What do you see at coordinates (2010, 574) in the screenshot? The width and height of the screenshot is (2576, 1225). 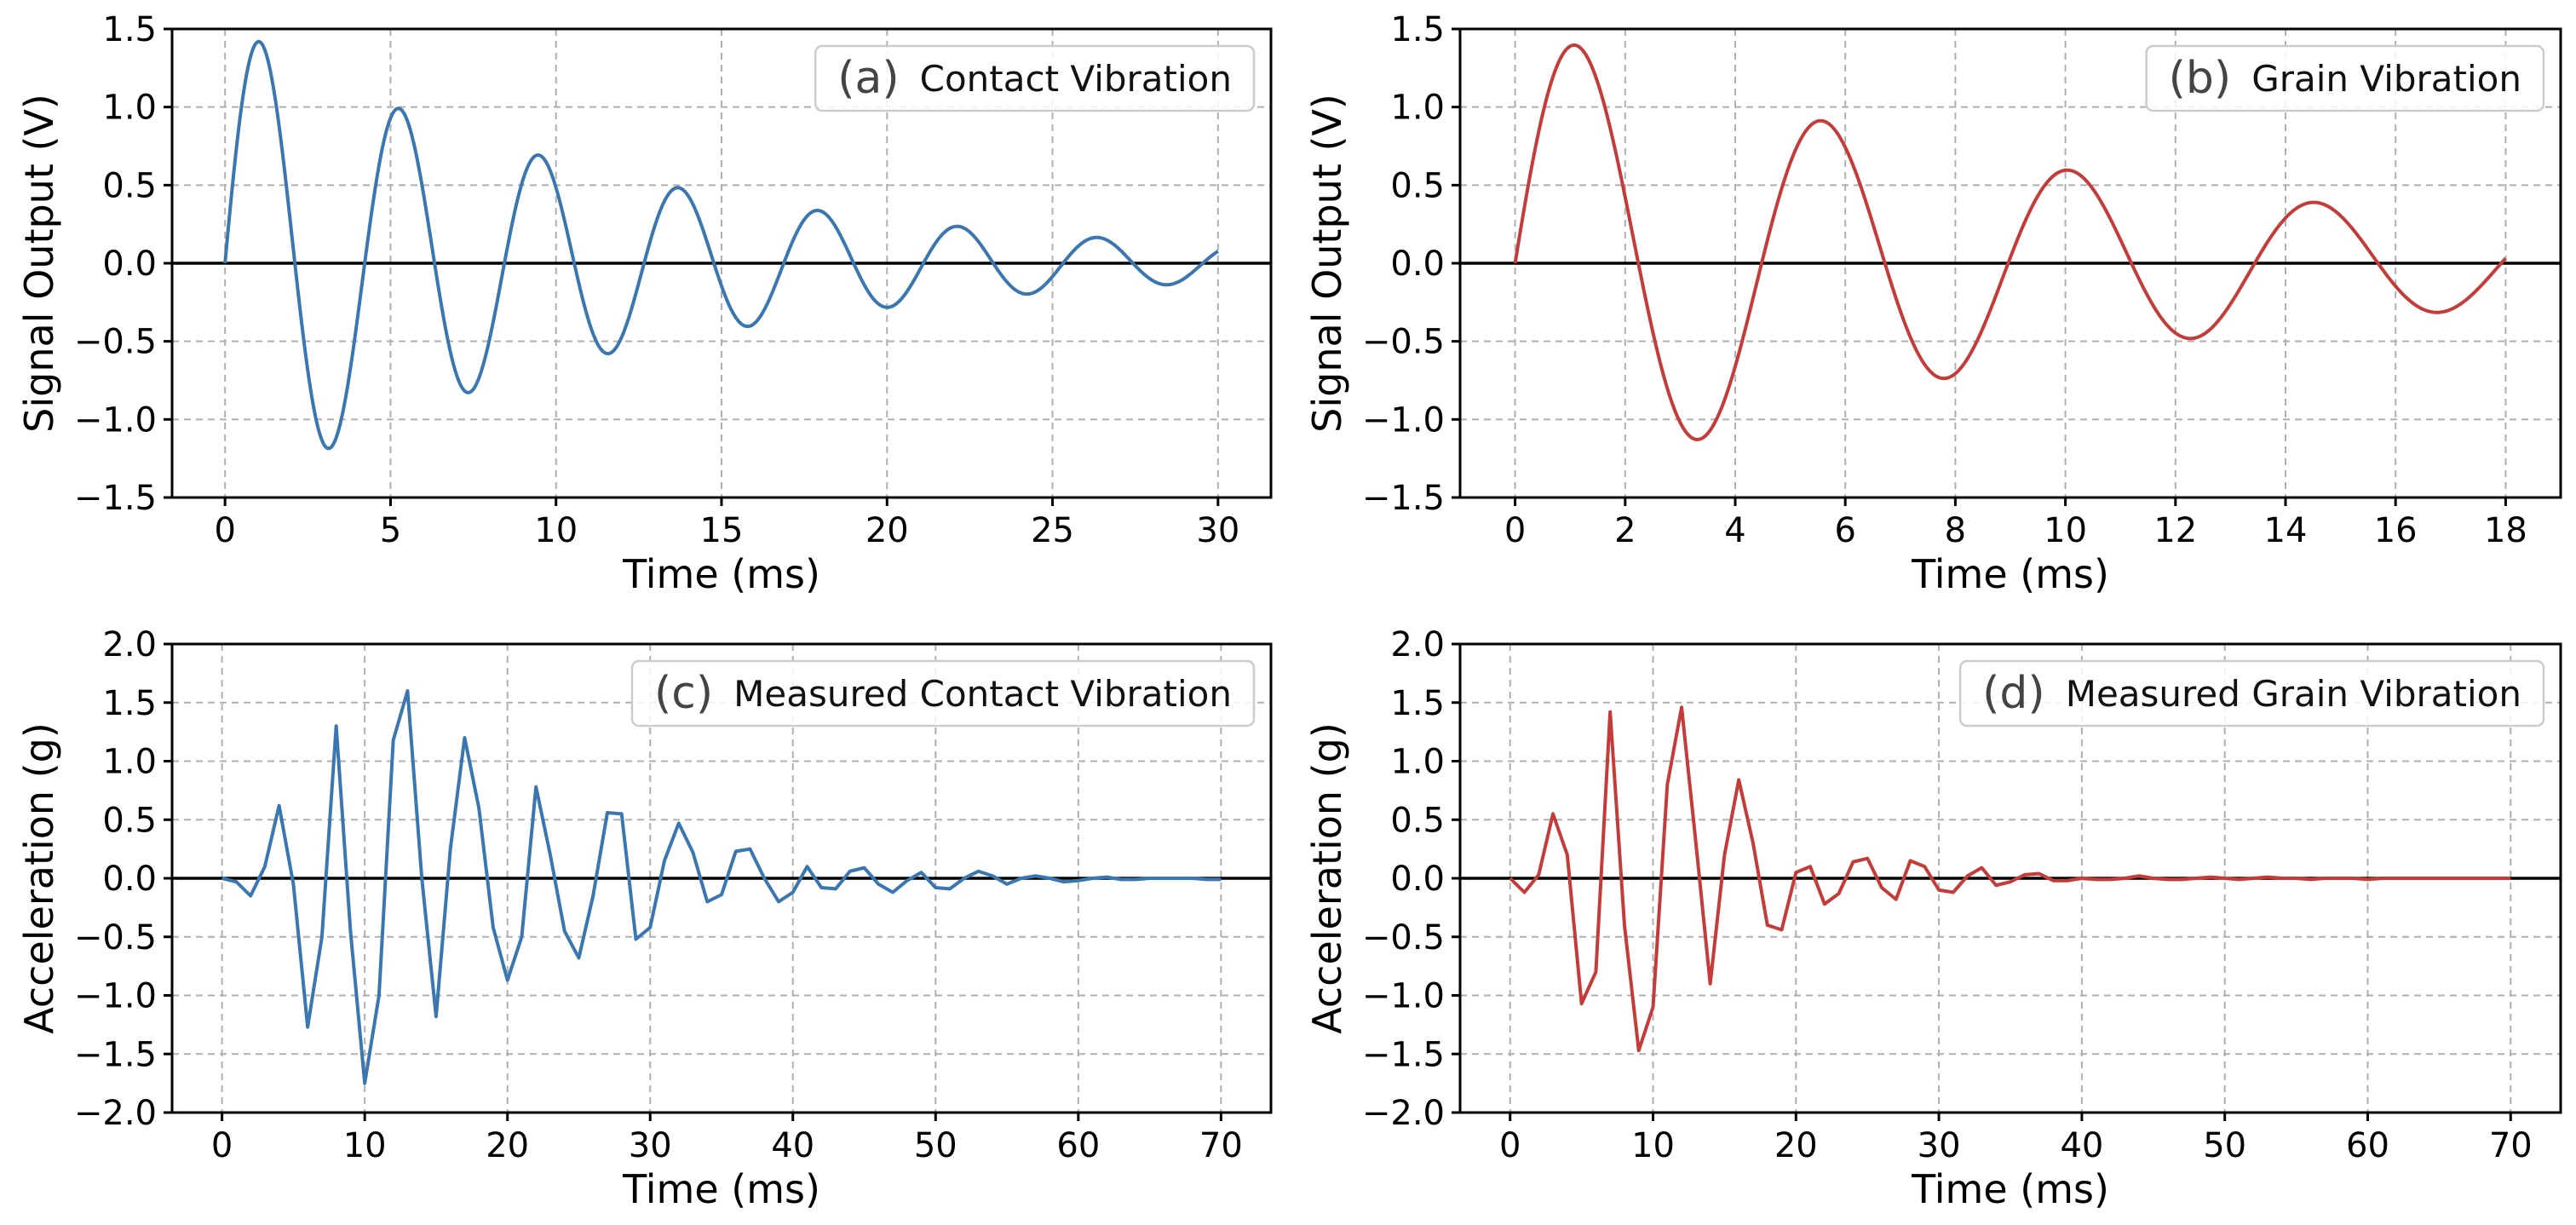 I see `x-axis-label-b: Time (ms)` at bounding box center [2010, 574].